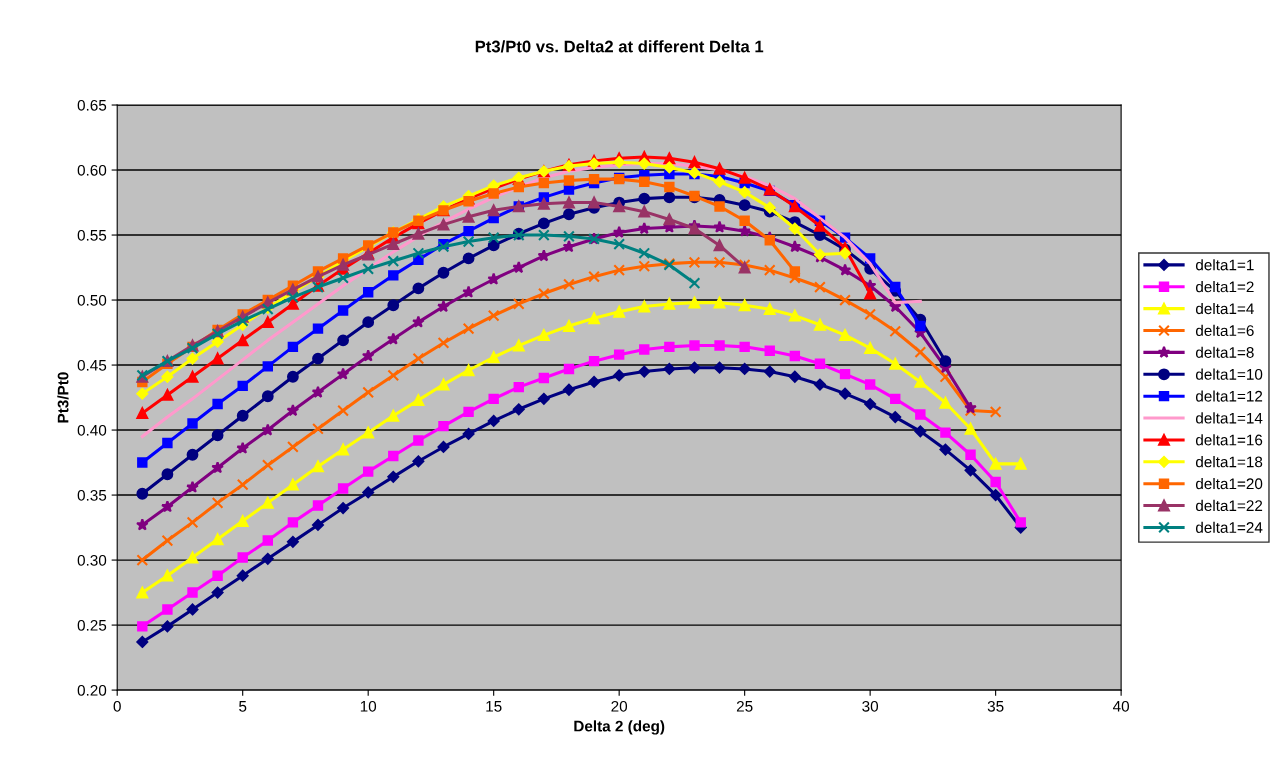  What do you see at coordinates (1224, 265) in the screenshot?
I see `legend-label: delta1=1` at bounding box center [1224, 265].